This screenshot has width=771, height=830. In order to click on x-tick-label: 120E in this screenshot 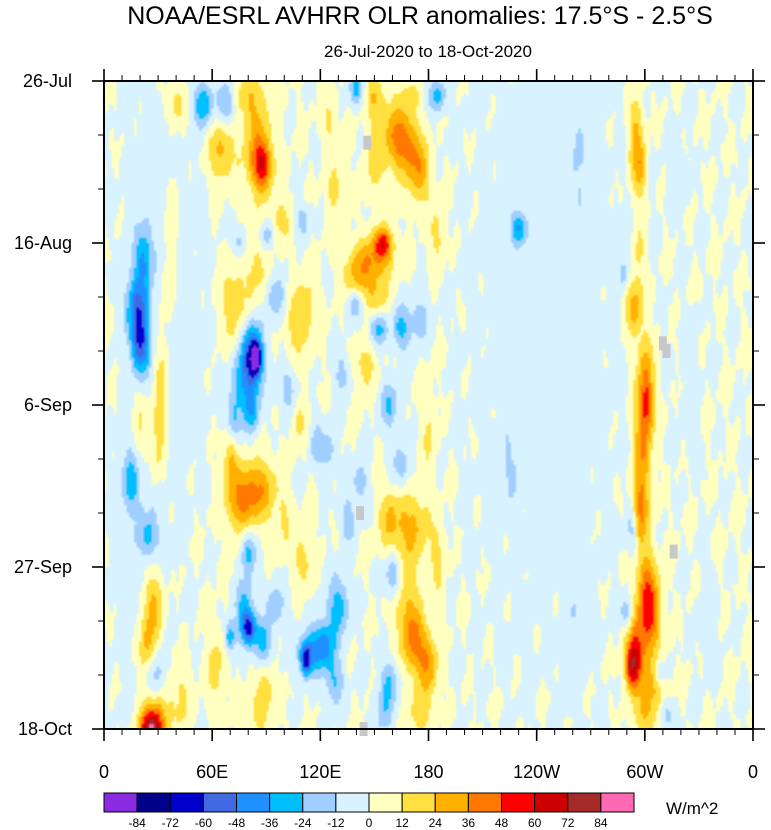, I will do `click(320, 772)`.